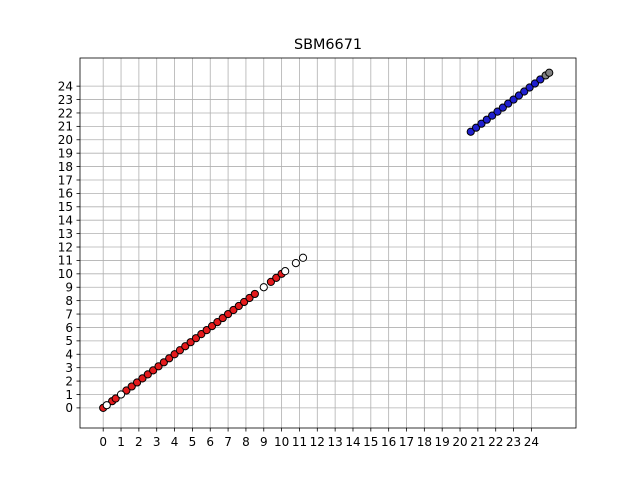 The width and height of the screenshot is (640, 480). I want to click on y-tick-label: 9, so click(69, 288).